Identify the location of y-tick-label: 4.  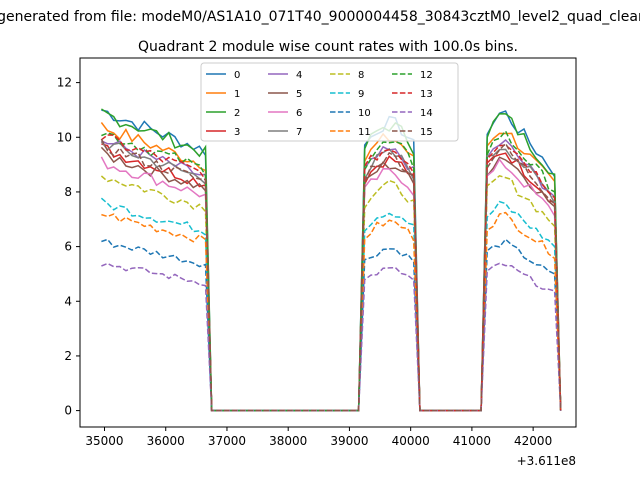
(68, 301).